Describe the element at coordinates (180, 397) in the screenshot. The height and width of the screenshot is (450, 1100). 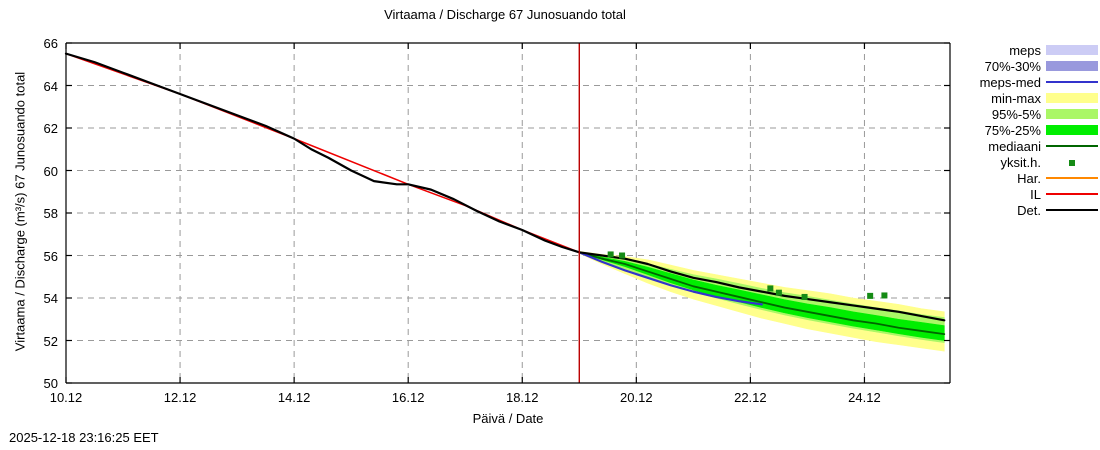
I see `x-tick-label: 12.12` at that location.